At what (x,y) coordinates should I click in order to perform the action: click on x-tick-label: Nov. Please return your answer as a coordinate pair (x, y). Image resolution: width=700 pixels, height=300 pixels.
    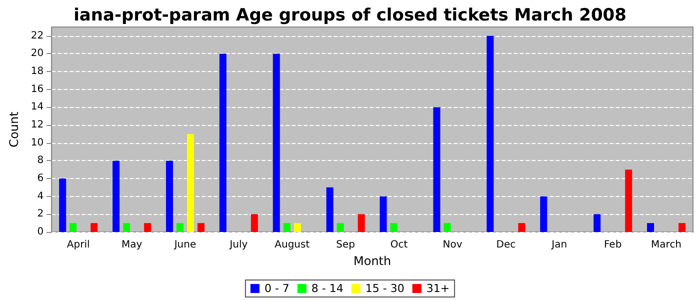
    Looking at the image, I should click on (452, 245).